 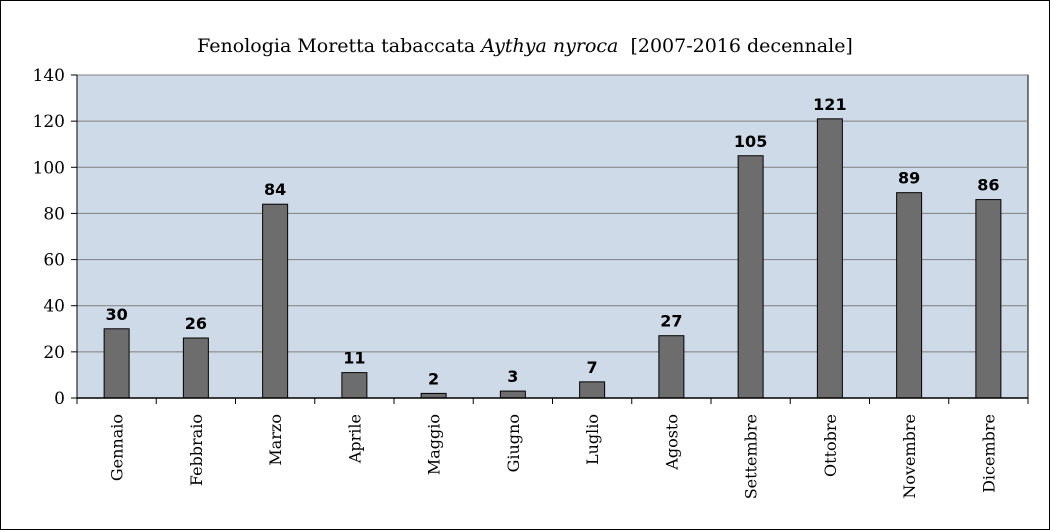 I want to click on x-tick-label: Gennaio, so click(x=117, y=447).